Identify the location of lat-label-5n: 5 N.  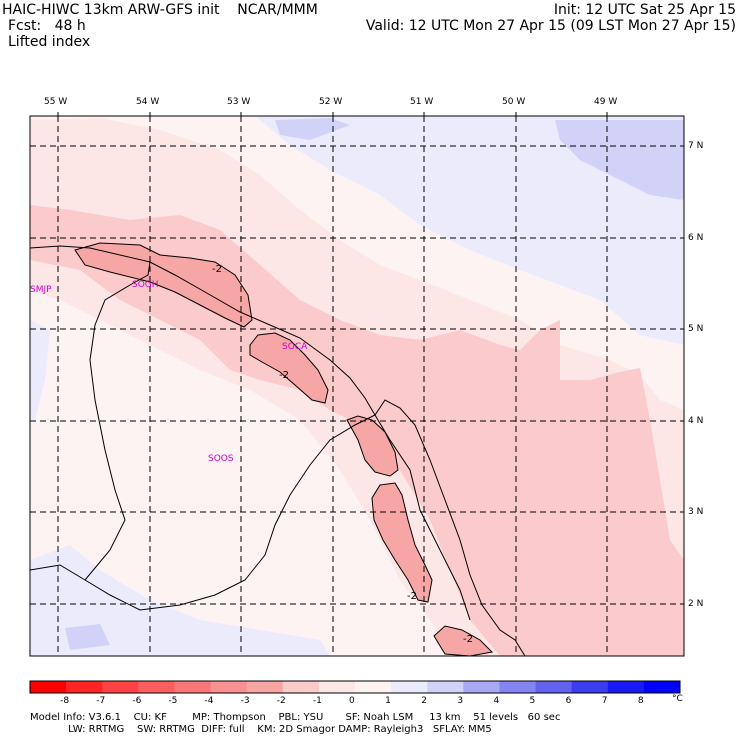
(696, 329).